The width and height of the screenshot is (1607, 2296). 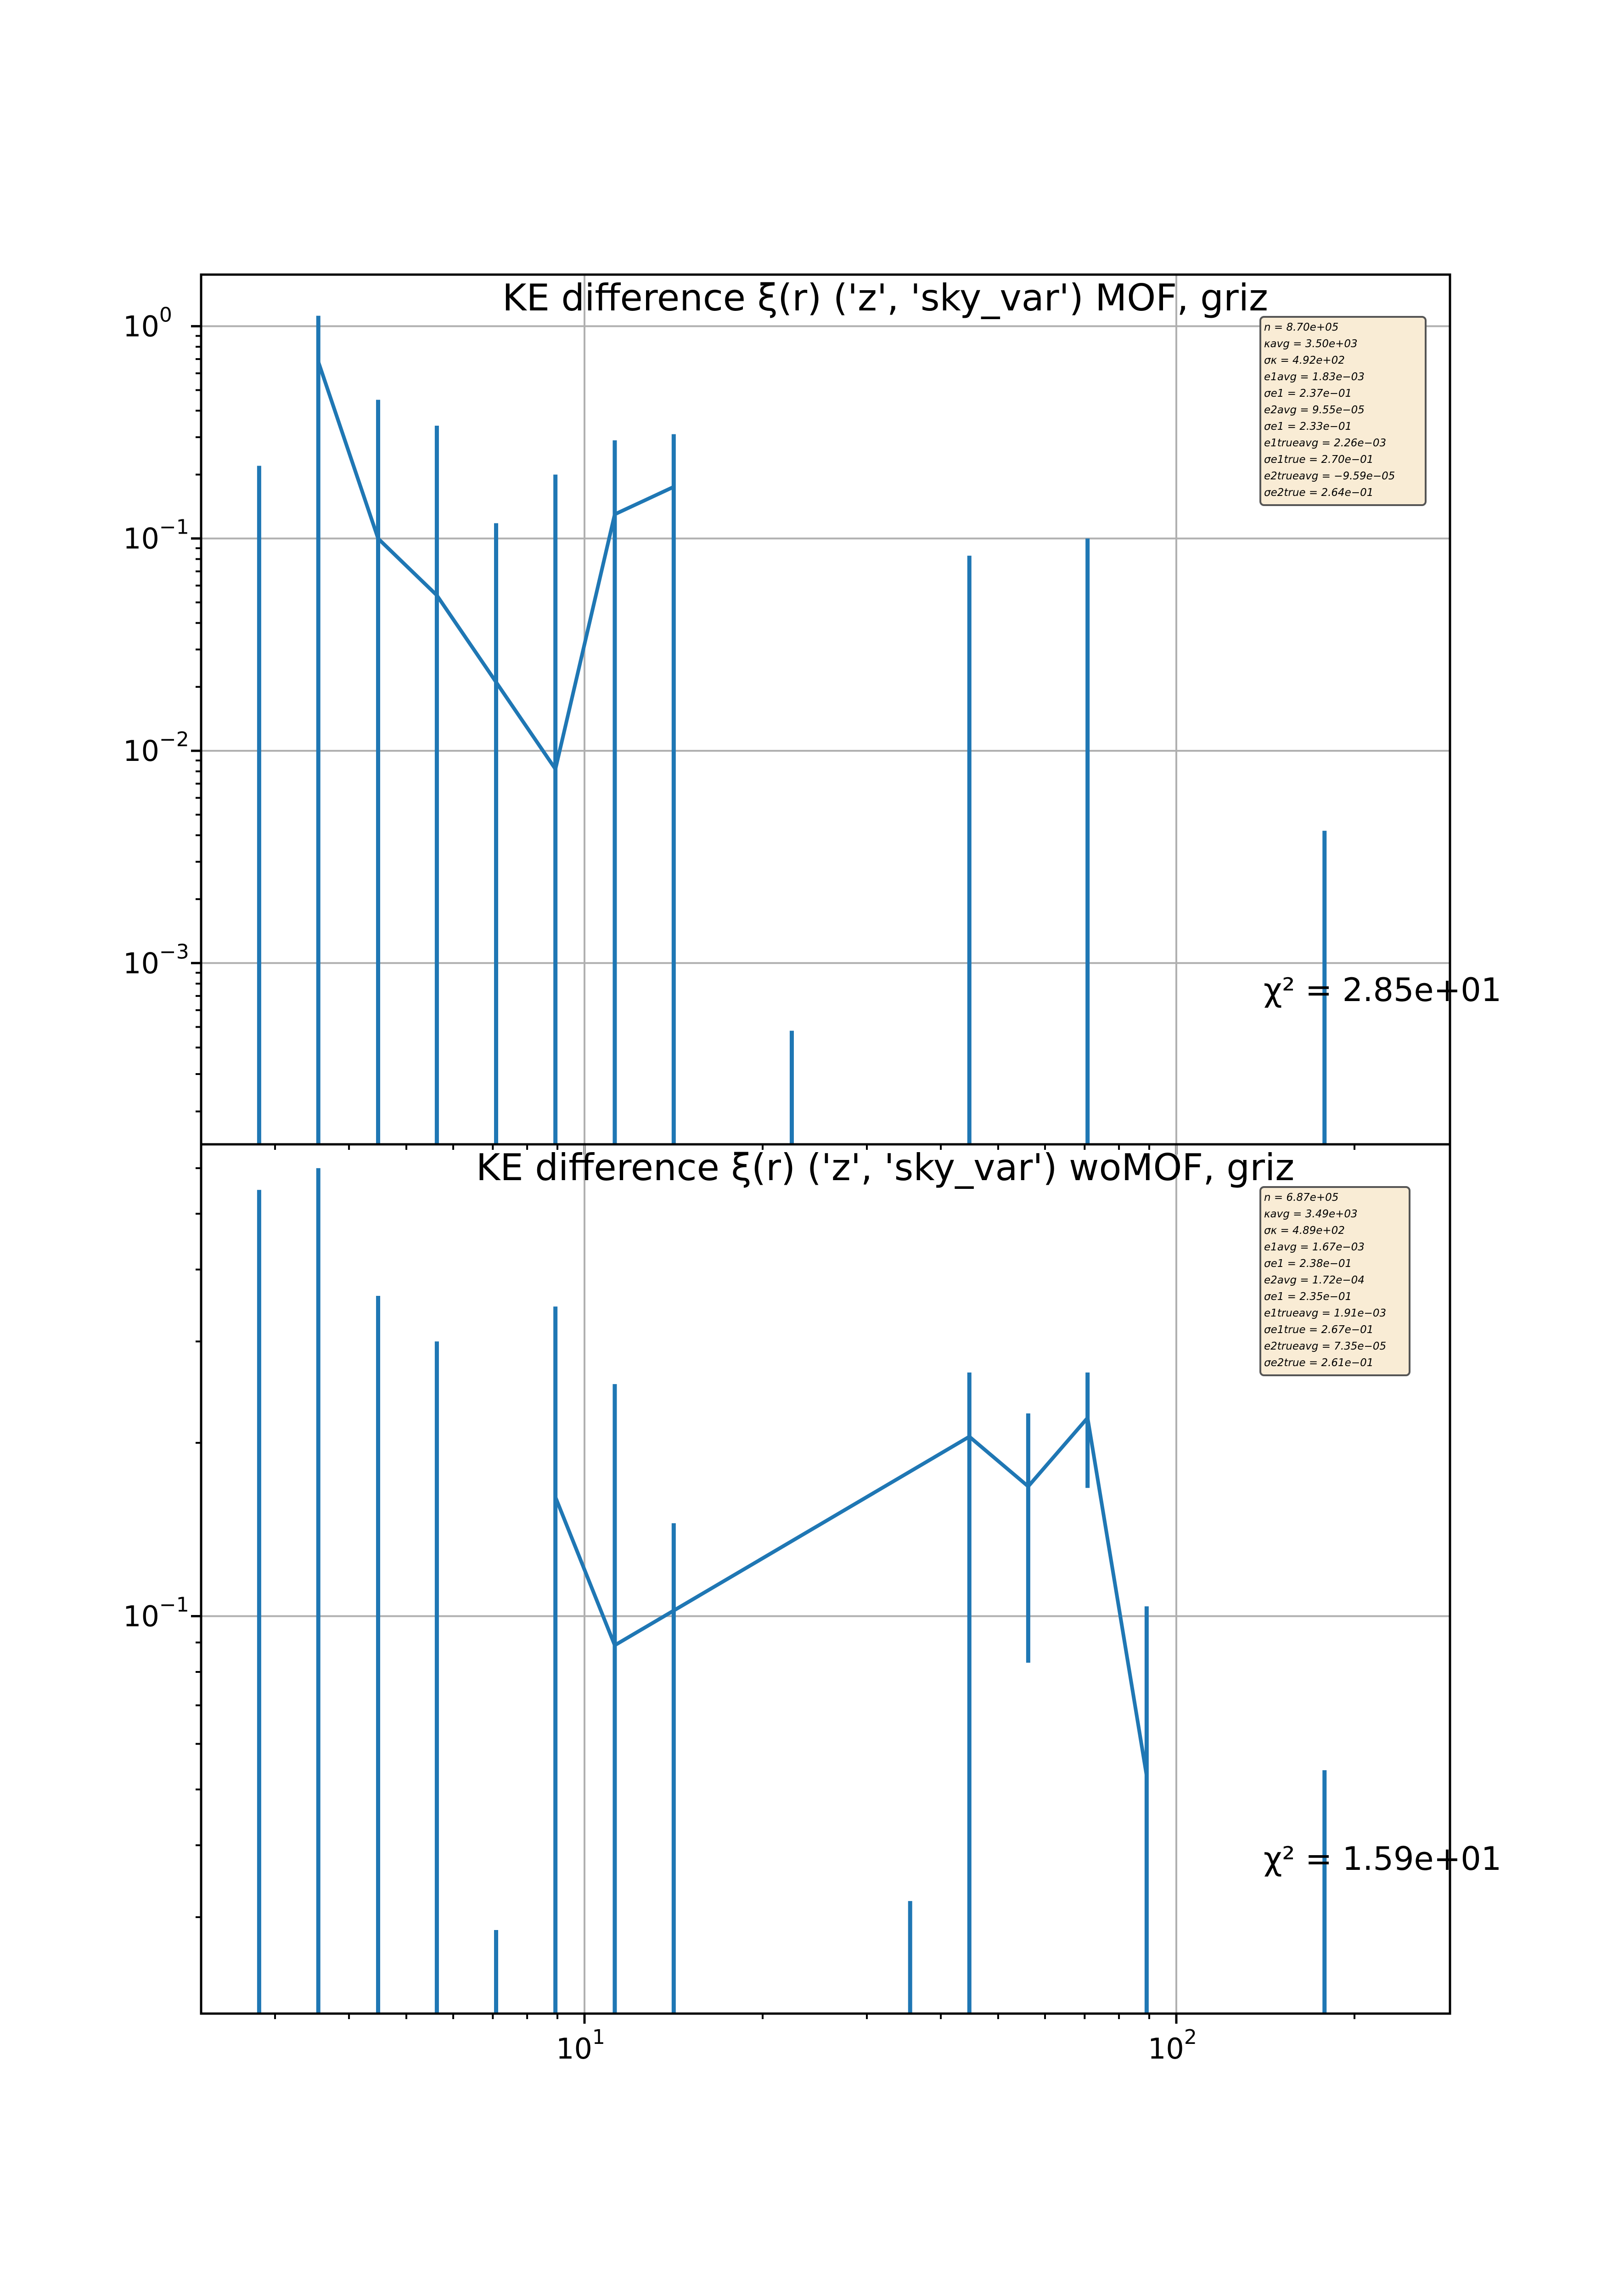 What do you see at coordinates (1314, 377) in the screenshot?
I see `stats-line-3: e1avg = 1.83e−03` at bounding box center [1314, 377].